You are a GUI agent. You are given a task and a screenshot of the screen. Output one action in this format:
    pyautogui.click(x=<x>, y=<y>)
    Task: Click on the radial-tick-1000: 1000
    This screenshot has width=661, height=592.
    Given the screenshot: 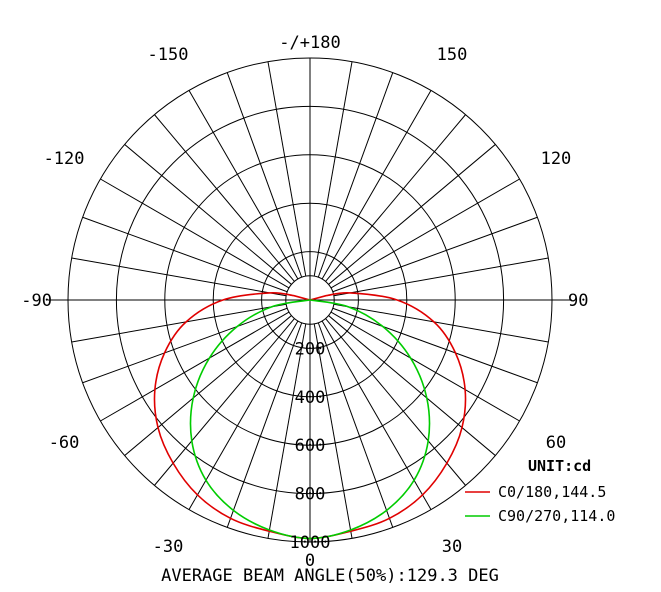 What is the action you would take?
    pyautogui.click(x=310, y=543)
    